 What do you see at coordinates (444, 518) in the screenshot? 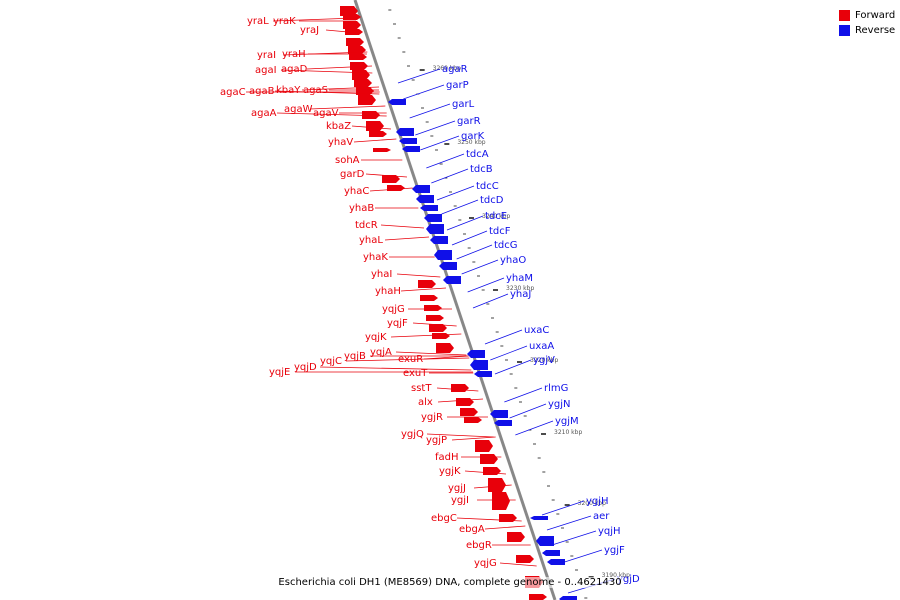
I see `forward-gene-label: ebgC` at bounding box center [444, 518].